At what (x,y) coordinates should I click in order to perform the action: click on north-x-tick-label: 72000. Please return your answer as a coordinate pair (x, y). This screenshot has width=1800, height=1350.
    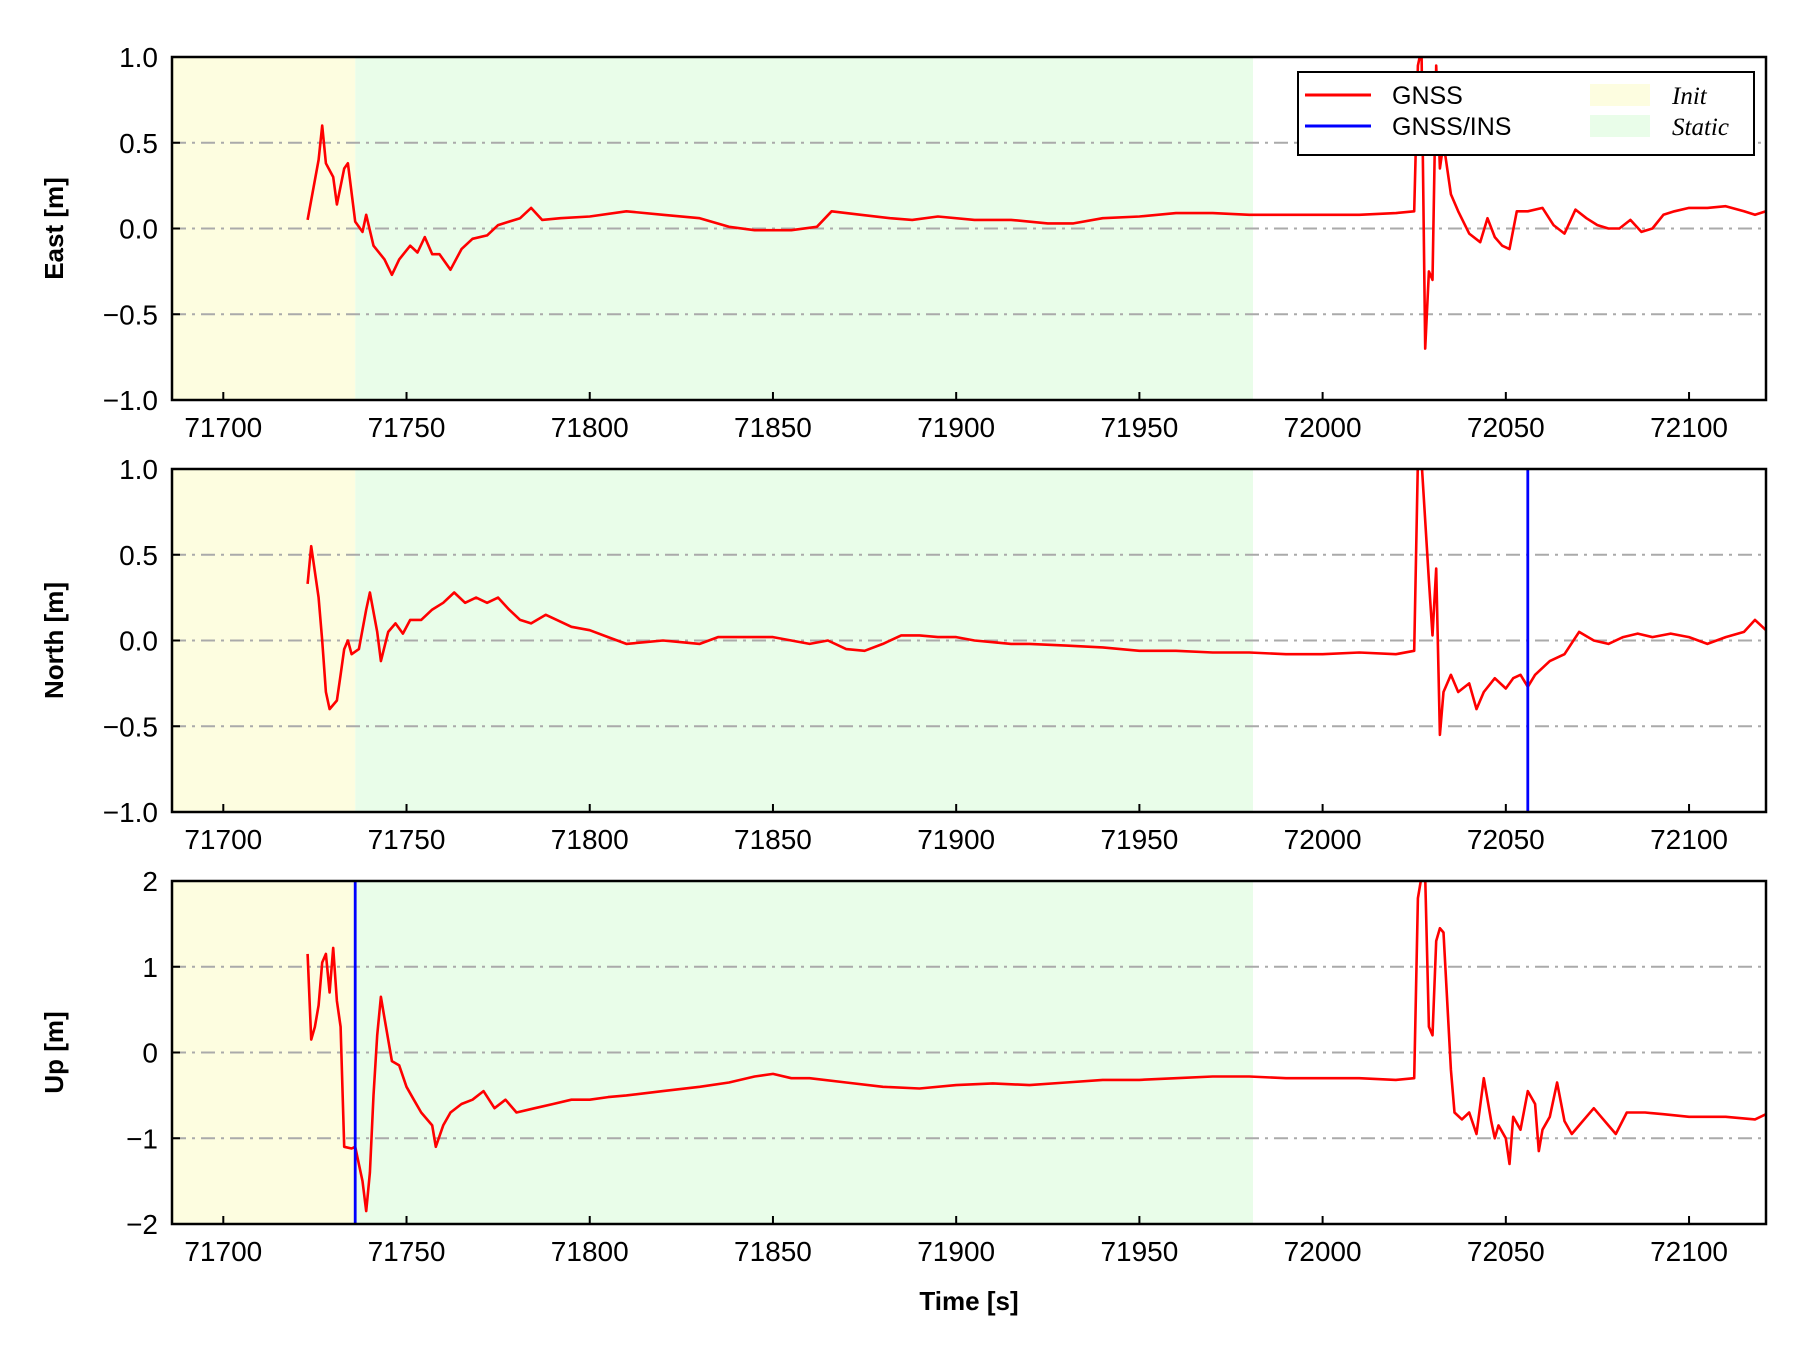
    Looking at the image, I should click on (1323, 839).